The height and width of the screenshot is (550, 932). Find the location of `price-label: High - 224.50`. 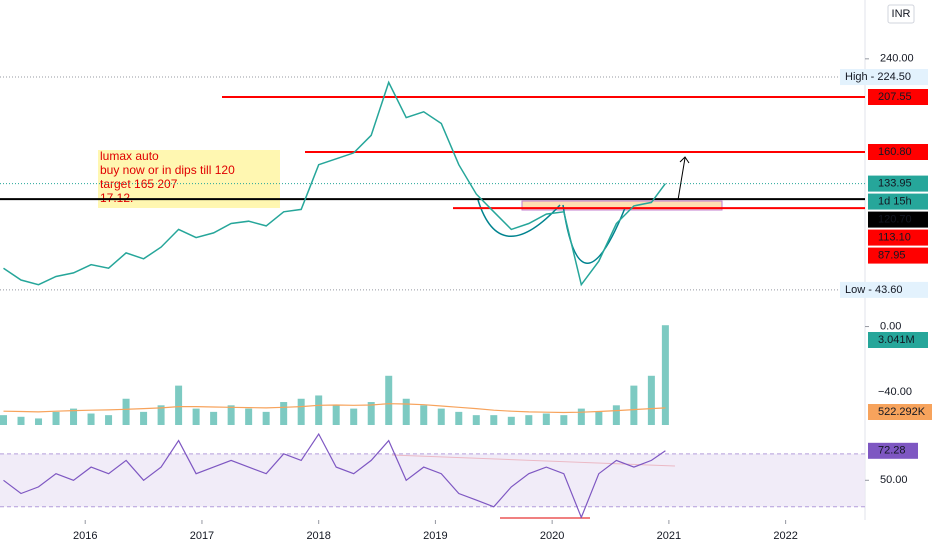

price-label: High - 224.50 is located at coordinates (878, 77).